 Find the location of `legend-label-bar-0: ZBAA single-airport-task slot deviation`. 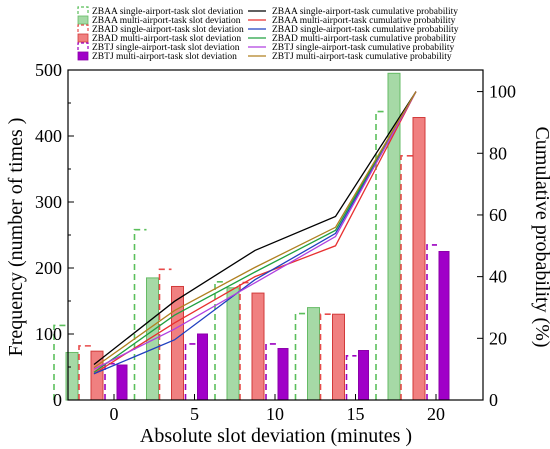

legend-label-bar-0: ZBAA single-airport-task slot deviation is located at coordinates (167, 12).